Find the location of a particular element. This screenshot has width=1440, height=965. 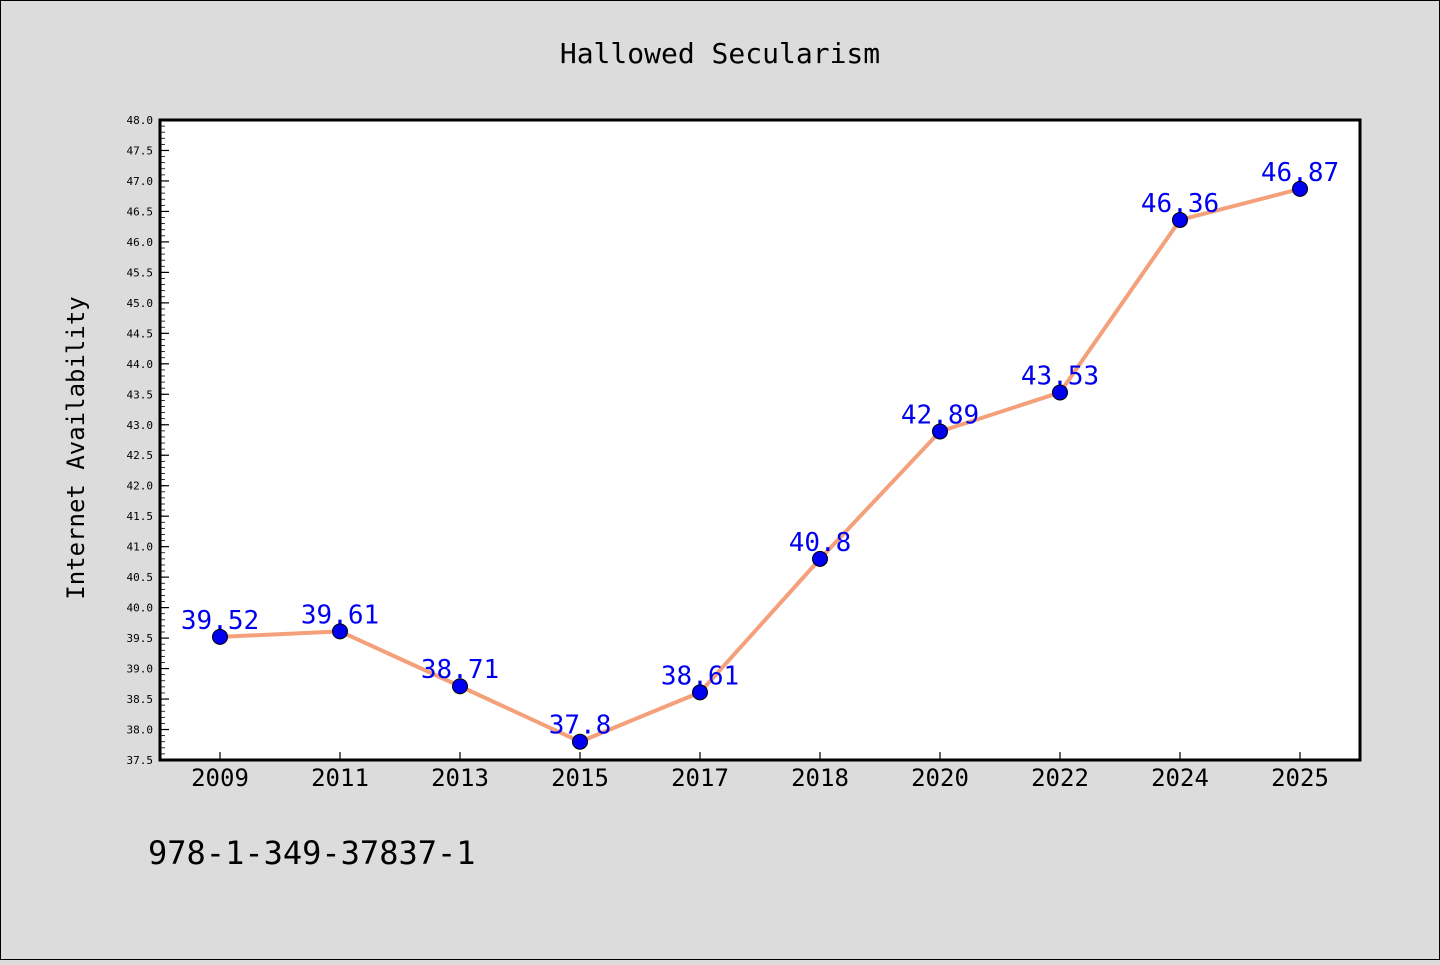

data-label: 46.36 is located at coordinates (1180, 204).